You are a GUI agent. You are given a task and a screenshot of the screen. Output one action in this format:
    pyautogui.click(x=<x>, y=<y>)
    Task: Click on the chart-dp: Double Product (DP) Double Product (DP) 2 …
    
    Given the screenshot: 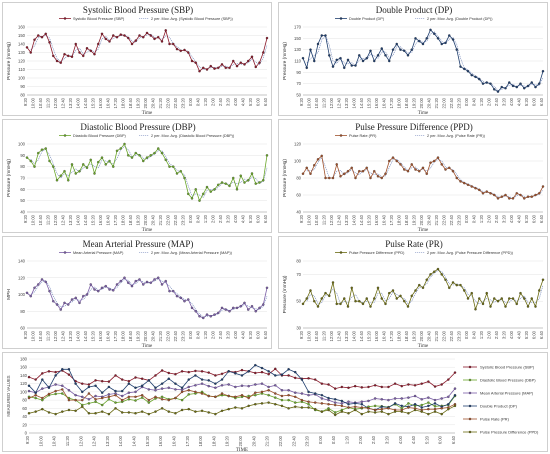 What is the action you would take?
    pyautogui.click(x=413, y=60)
    